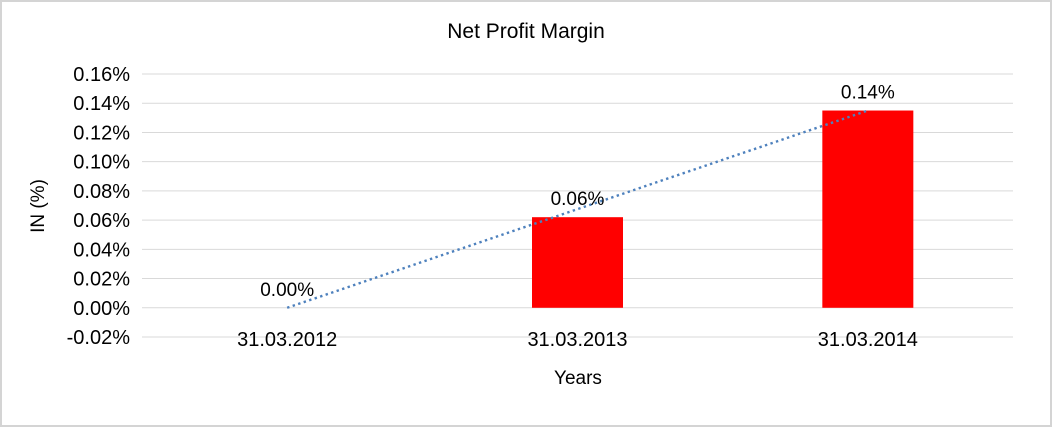  What do you see at coordinates (101, 221) in the screenshot?
I see `y-tick-label: 0.06%` at bounding box center [101, 221].